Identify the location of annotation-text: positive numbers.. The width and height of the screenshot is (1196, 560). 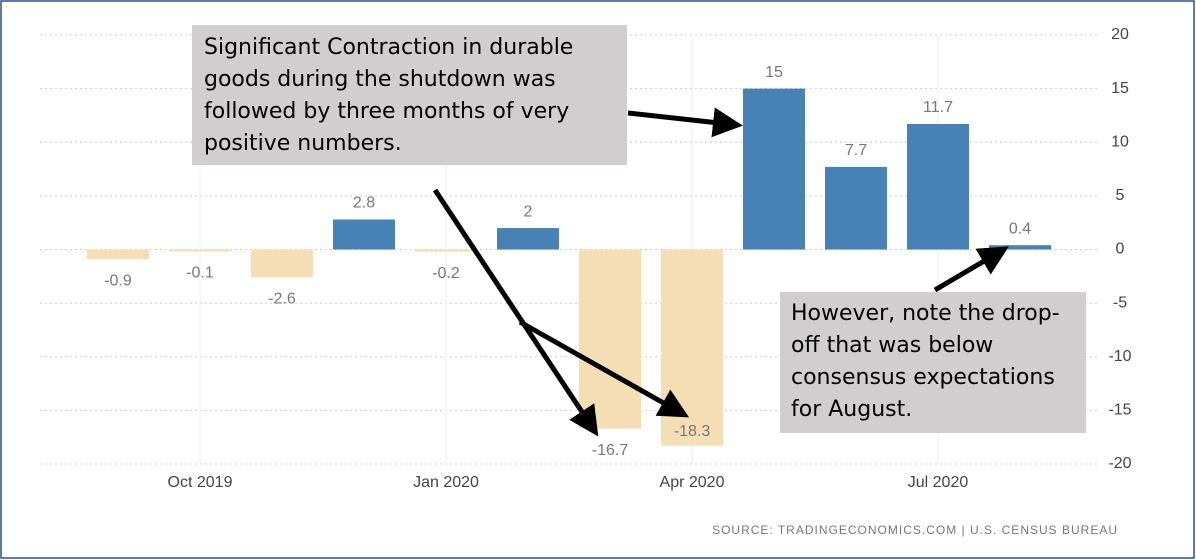
(303, 143).